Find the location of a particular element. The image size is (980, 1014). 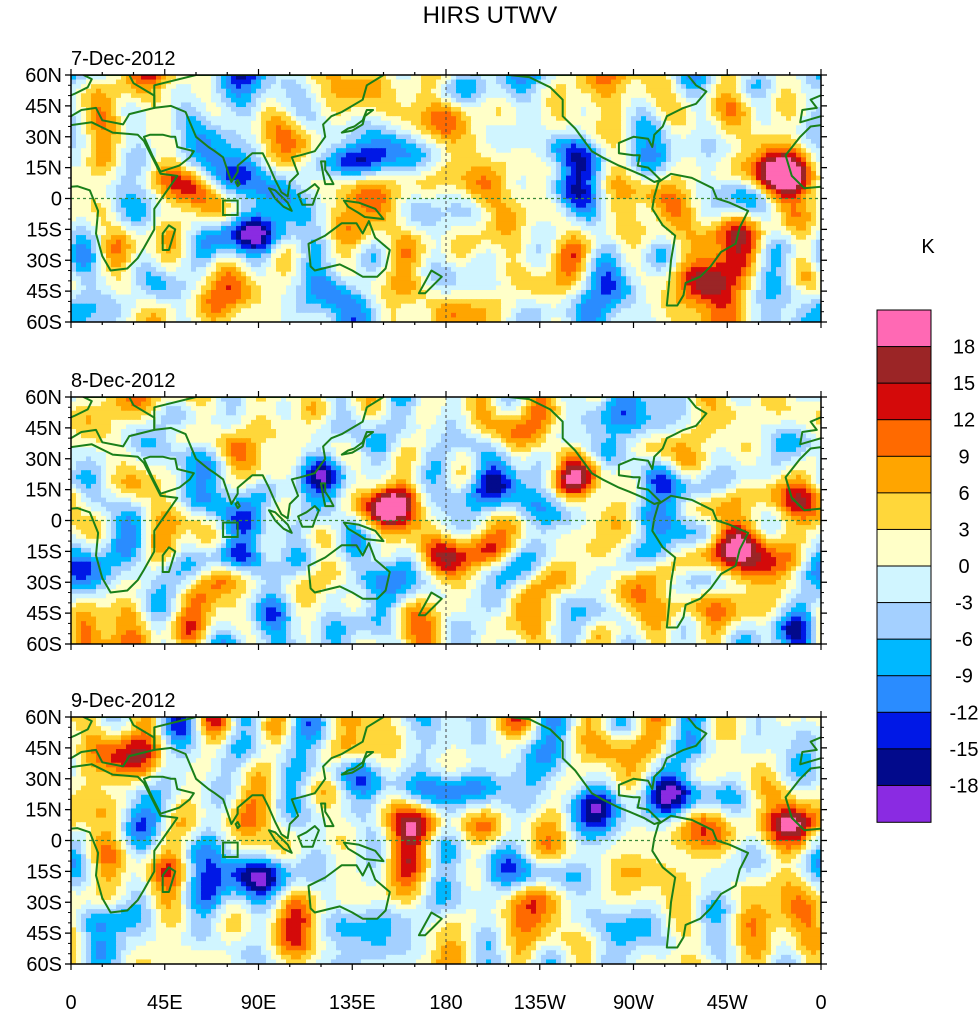

coastline-south-america is located at coordinates (700, 239).